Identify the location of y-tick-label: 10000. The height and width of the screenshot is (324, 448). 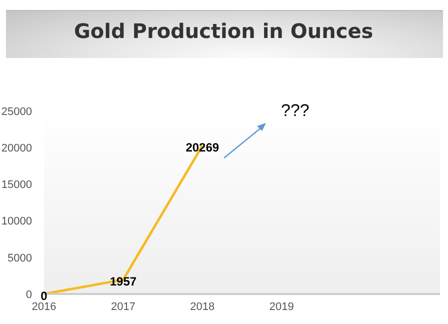
(16, 222).